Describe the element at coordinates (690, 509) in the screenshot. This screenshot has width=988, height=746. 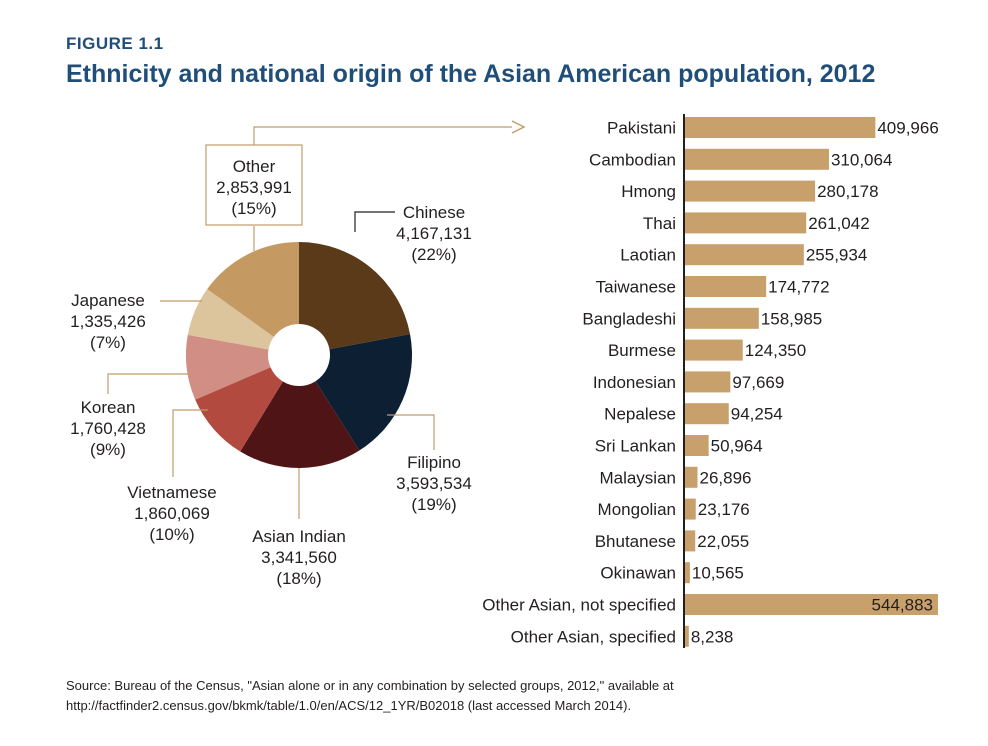
I see `bar-mongolian` at that location.